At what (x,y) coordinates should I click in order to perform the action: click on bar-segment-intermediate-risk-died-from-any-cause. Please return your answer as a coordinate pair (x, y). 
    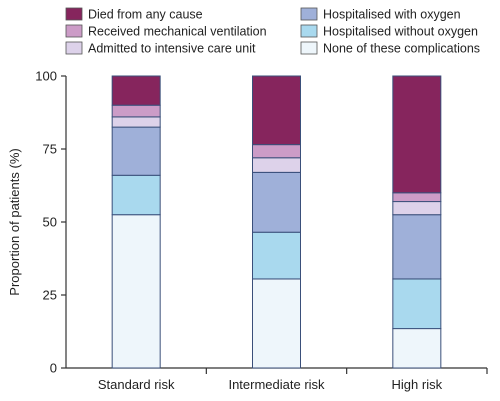
    Looking at the image, I should click on (276, 110).